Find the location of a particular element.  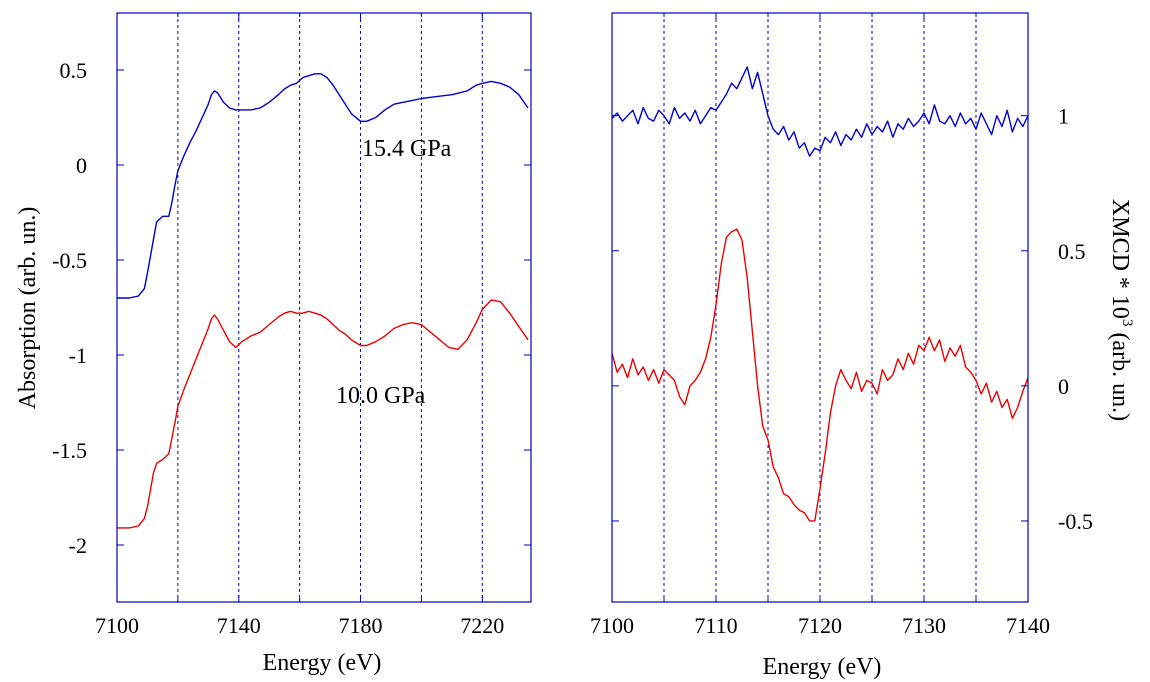

xmcd-y-axis-title-superscript: 3 is located at coordinates (1127, 323).